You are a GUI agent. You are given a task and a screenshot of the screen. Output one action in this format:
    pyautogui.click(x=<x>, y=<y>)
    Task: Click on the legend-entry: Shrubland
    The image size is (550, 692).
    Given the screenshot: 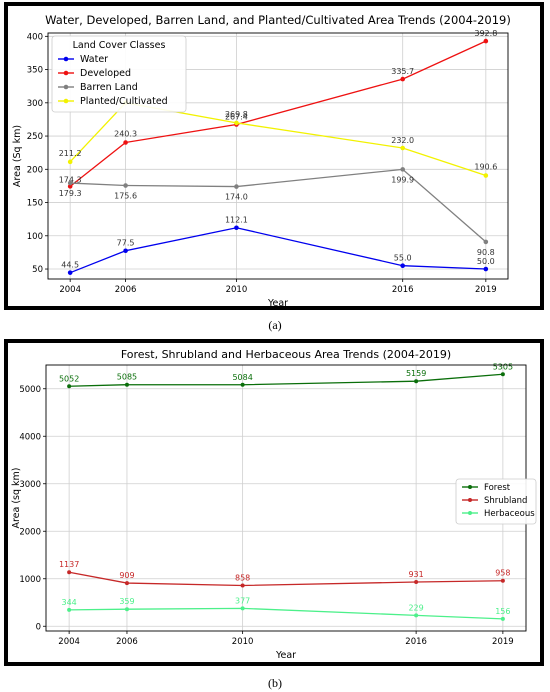 What is the action you would take?
    pyautogui.click(x=505, y=501)
    